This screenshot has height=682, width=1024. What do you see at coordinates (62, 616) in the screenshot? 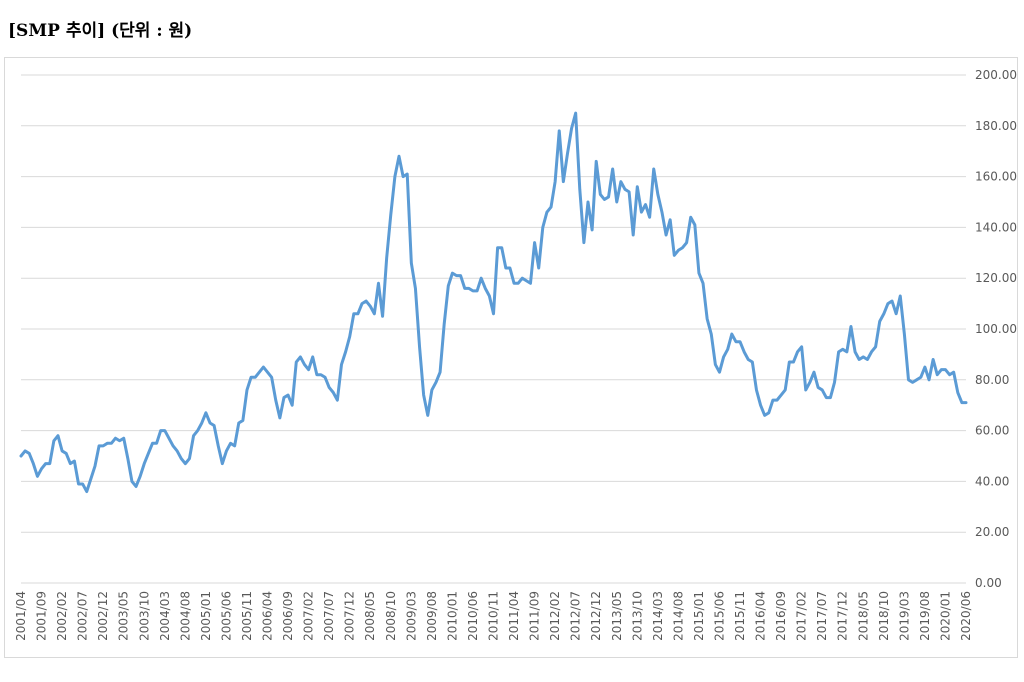
I see `x-tick-label: 2002/02` at bounding box center [62, 616].